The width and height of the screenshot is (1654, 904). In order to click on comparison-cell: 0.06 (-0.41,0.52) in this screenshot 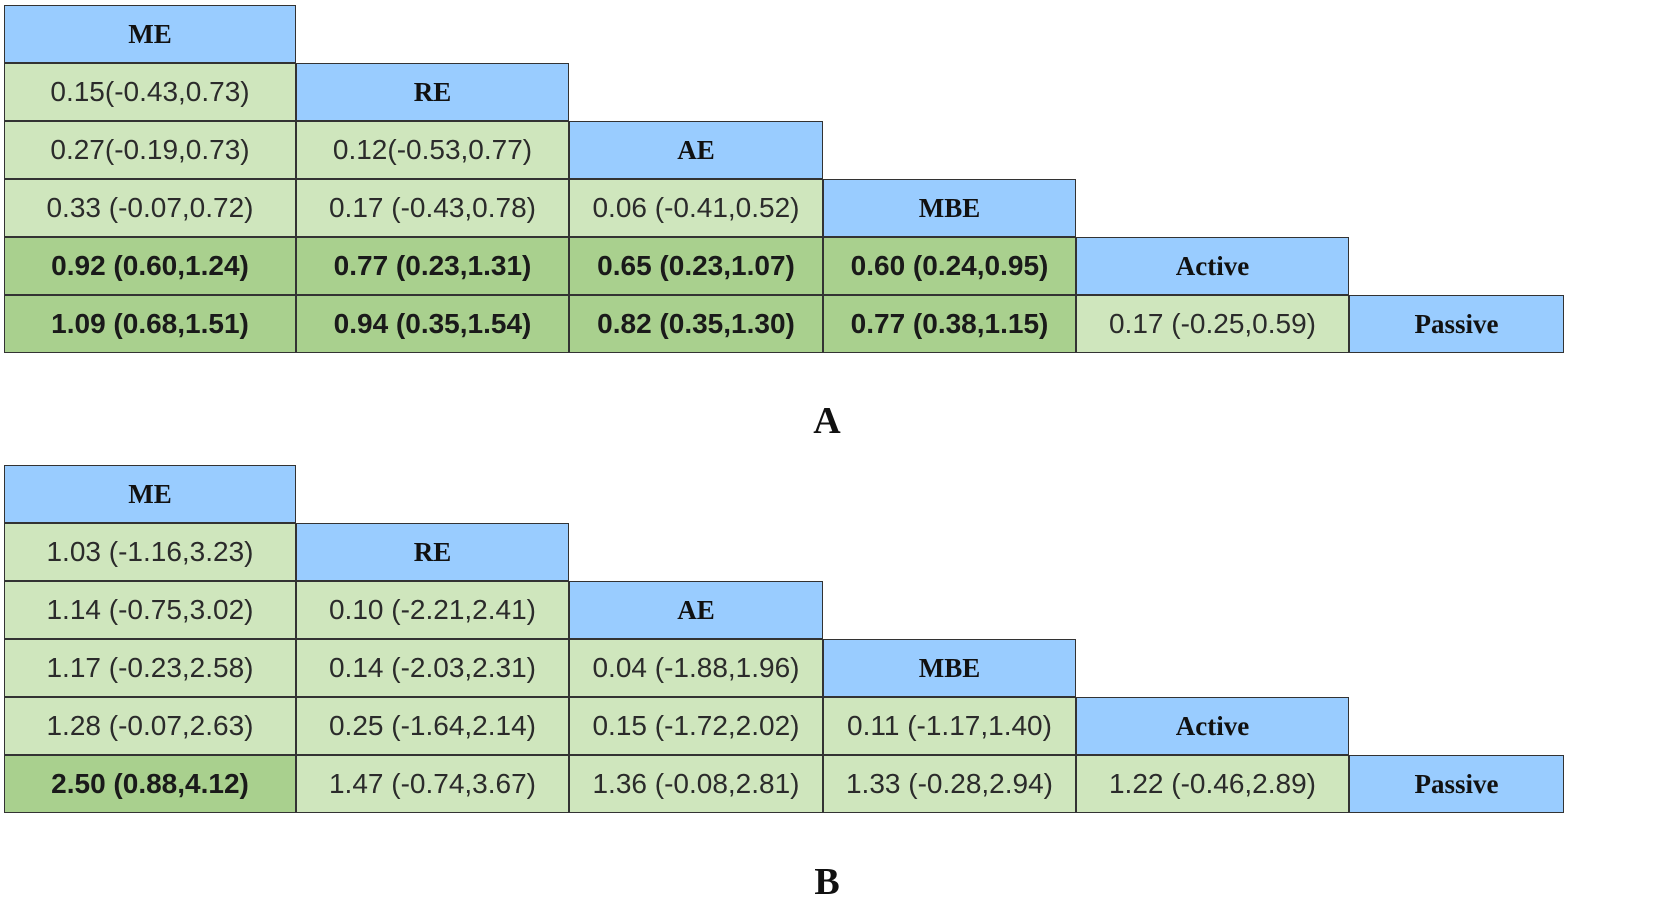, I will do `click(696, 208)`.